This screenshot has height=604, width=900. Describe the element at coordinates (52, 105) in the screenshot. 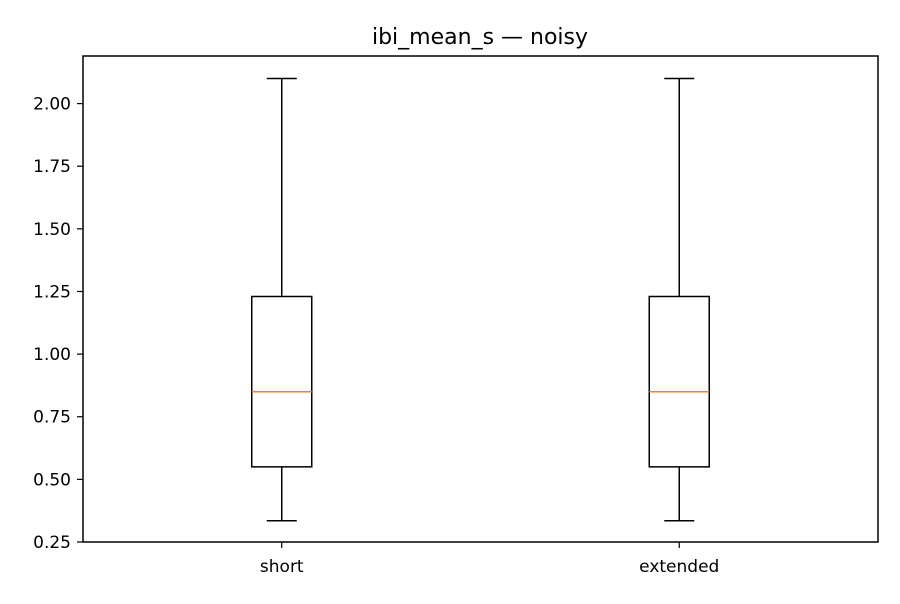

I see `y-tick-label: 2.00` at that location.